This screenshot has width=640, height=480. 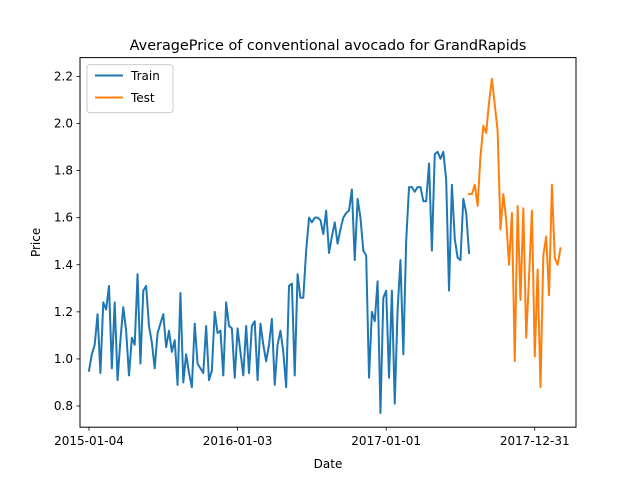 I want to click on y-tick-label: 0.8, so click(x=63, y=406).